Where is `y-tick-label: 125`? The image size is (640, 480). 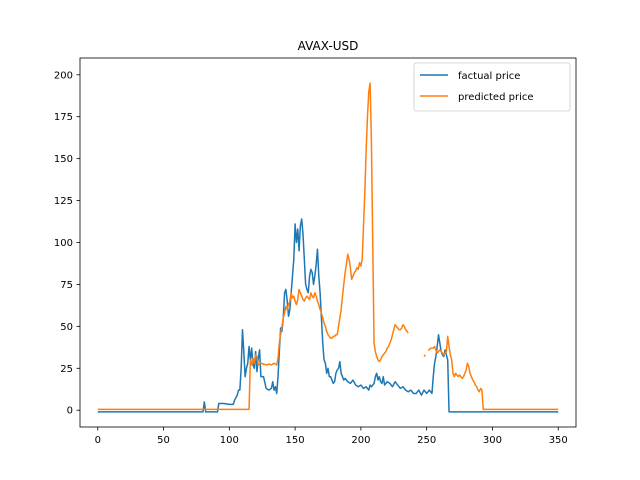
y-tick-label: 125 is located at coordinates (63, 201).